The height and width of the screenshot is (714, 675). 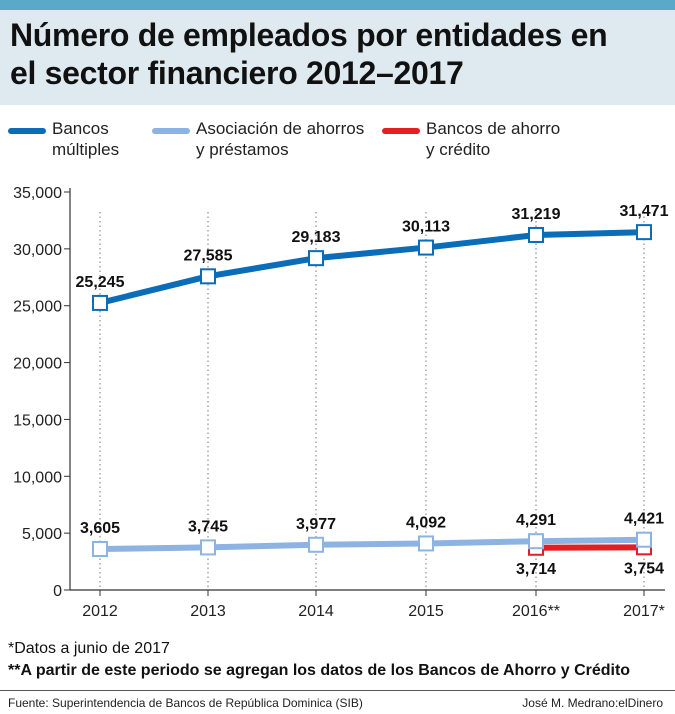 What do you see at coordinates (335, 35) in the screenshot?
I see `chart-title-line-1: Número de empleados por entidades en` at bounding box center [335, 35].